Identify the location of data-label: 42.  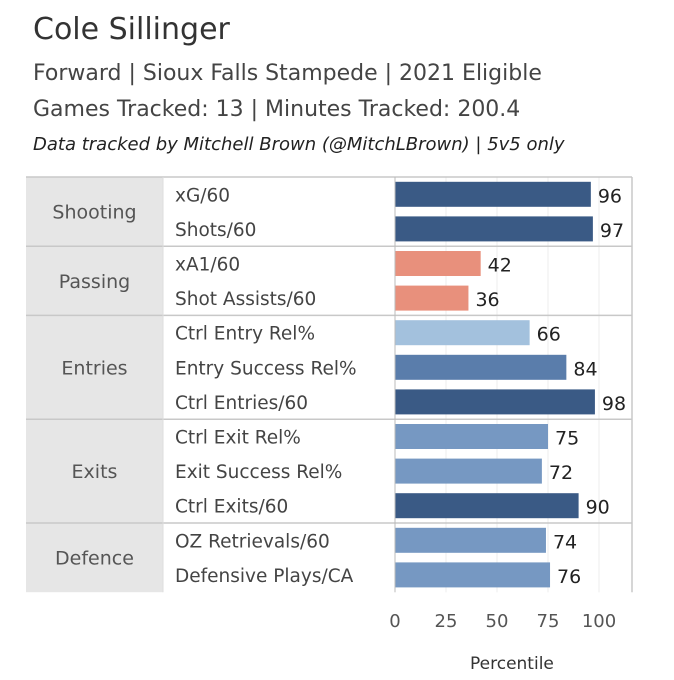
(500, 266).